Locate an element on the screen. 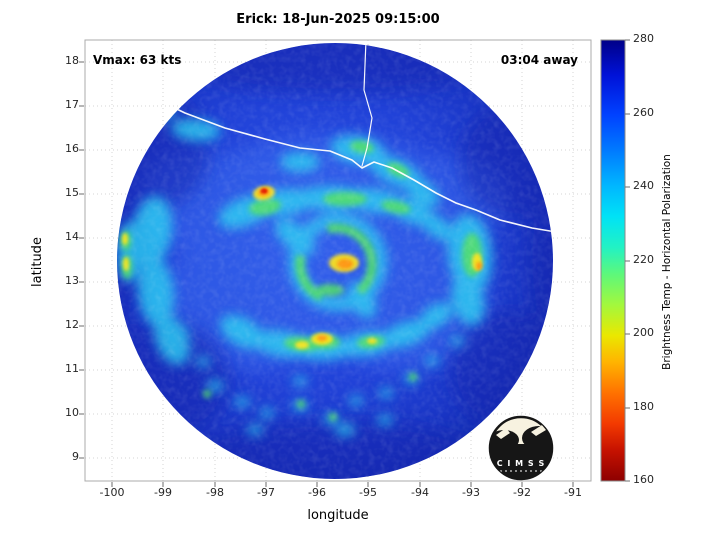 This screenshot has height=540, width=720. colorbar is located at coordinates (615, 260).